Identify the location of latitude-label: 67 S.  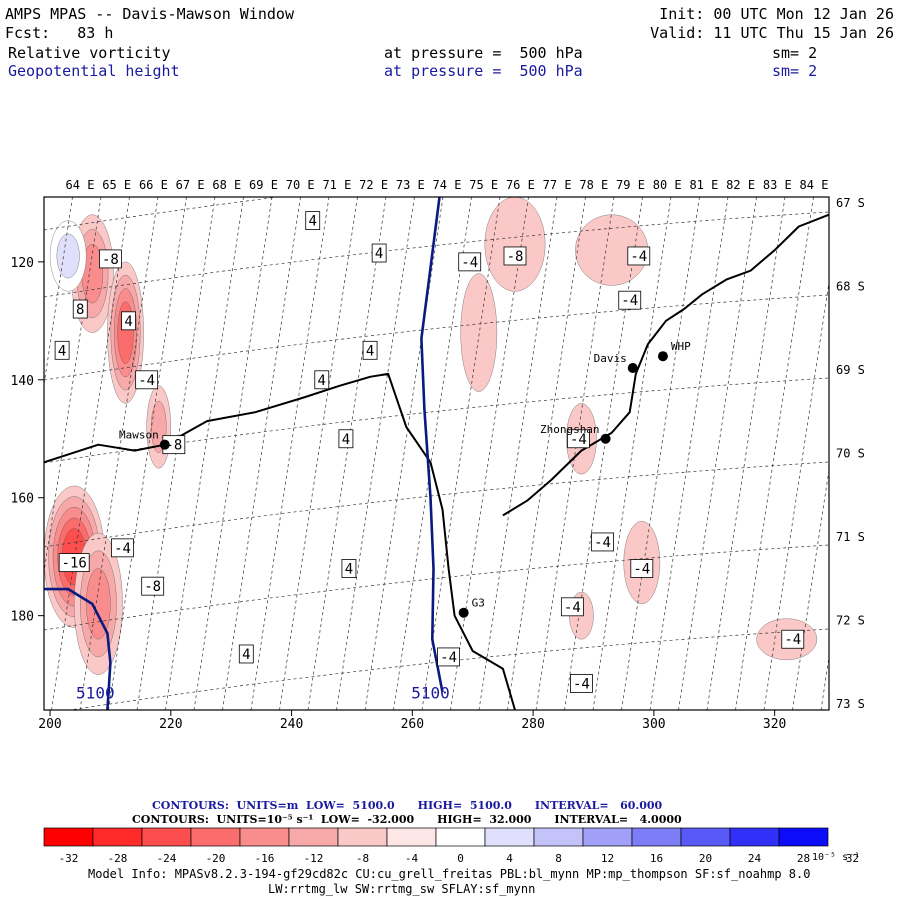
(850, 203).